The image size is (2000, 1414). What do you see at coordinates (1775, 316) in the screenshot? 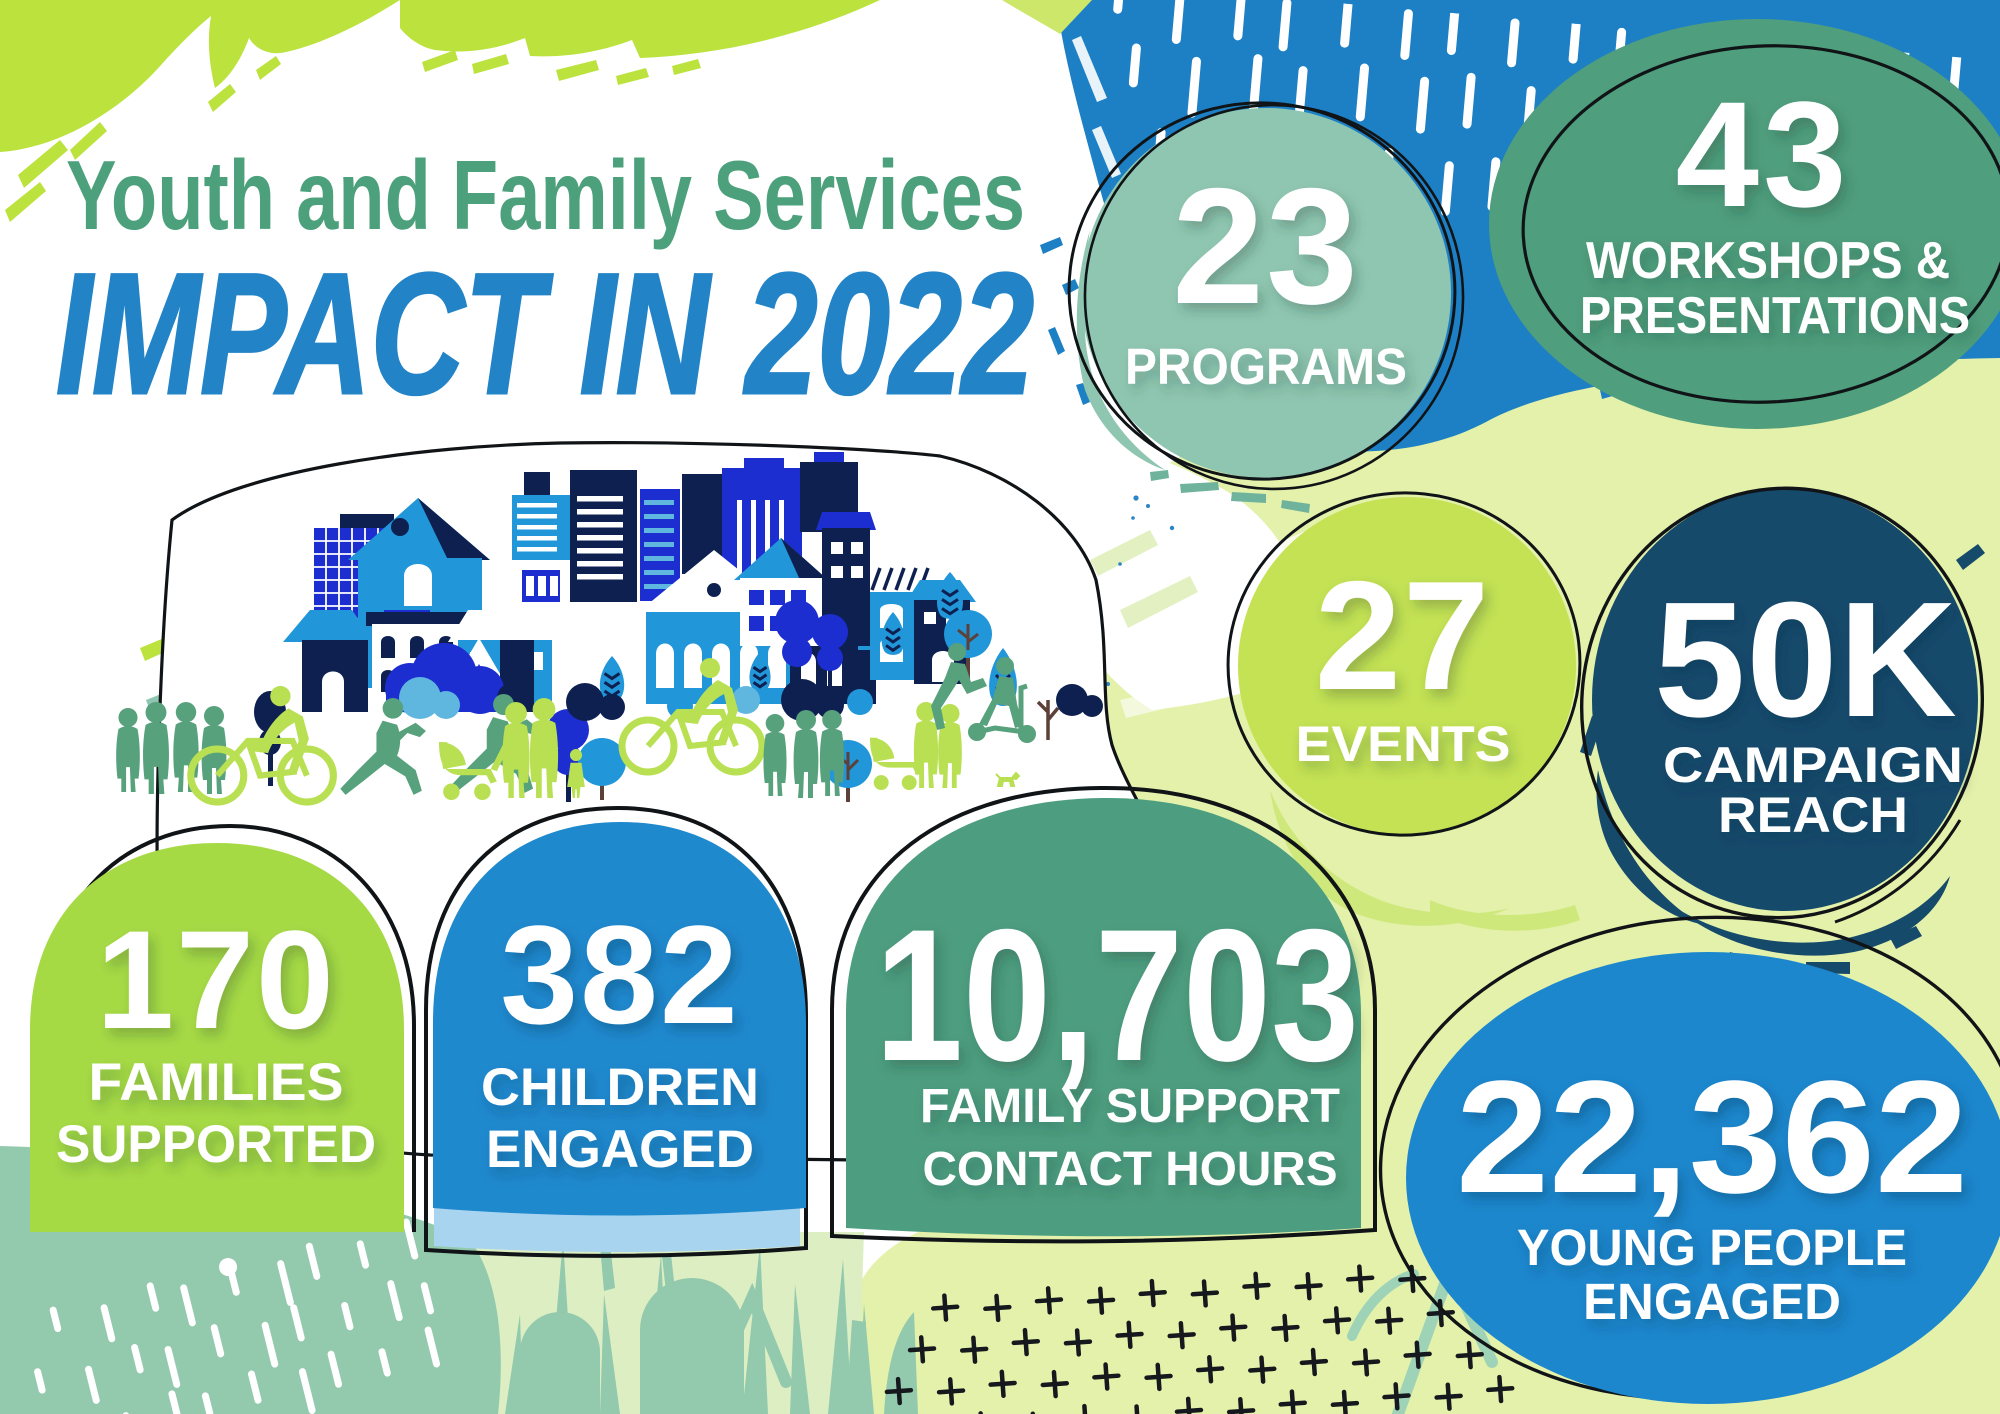
I see `svg-text: PRESENTATIONS` at bounding box center [1775, 316].